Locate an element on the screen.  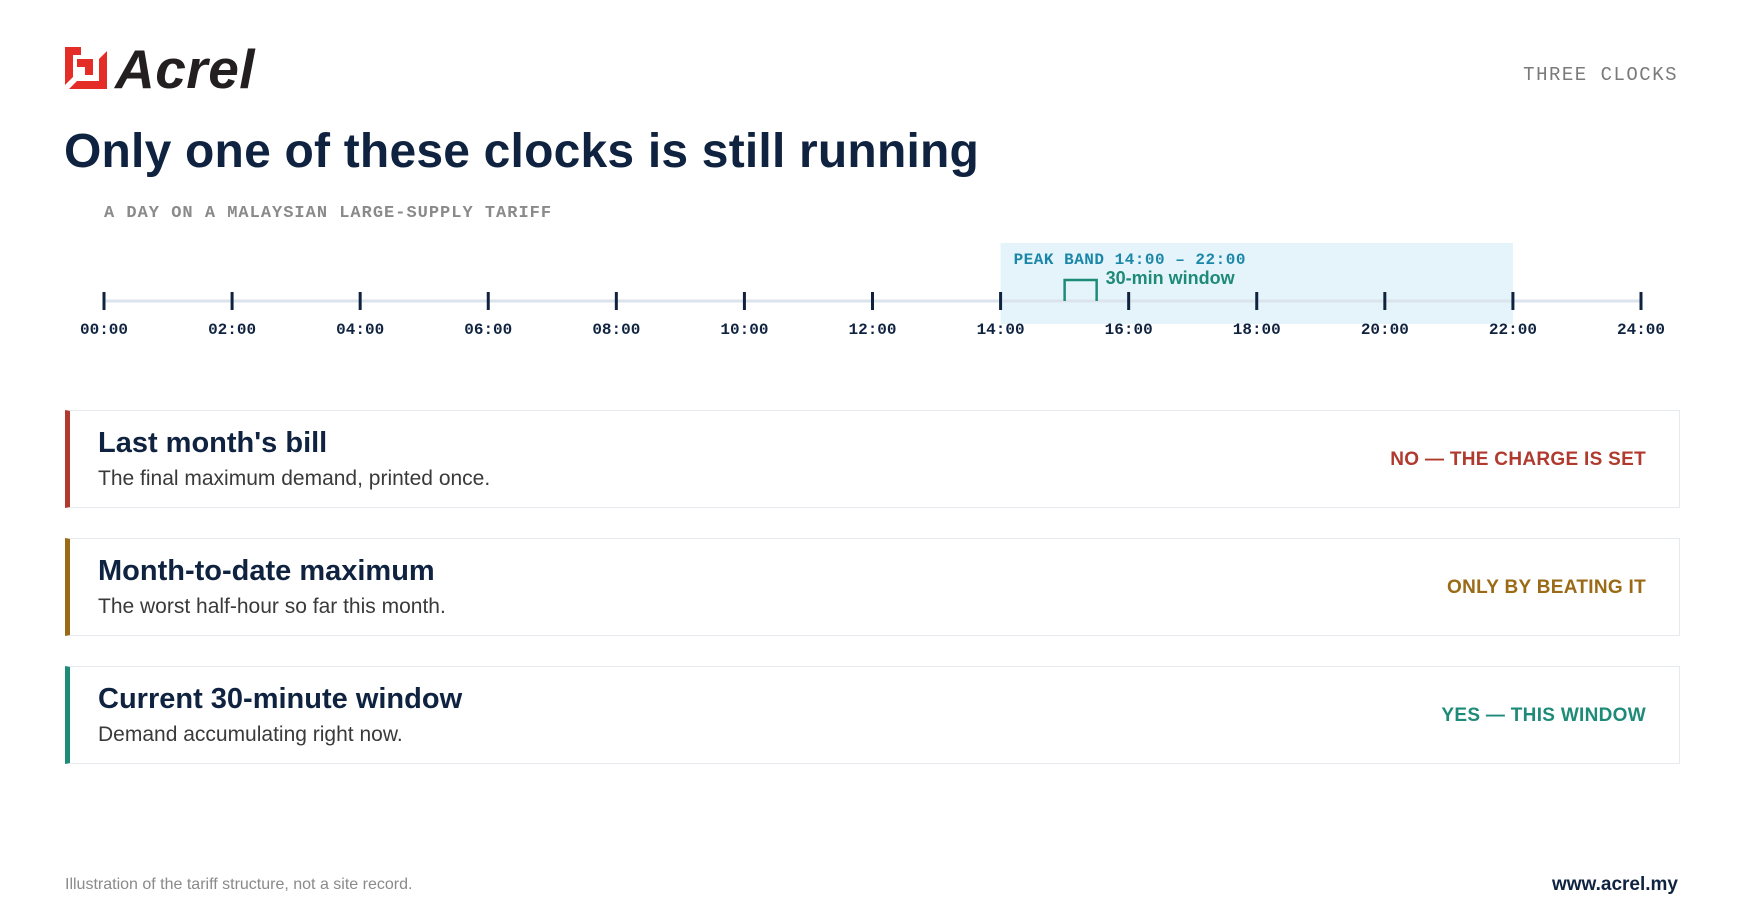
timeline-tick-label: 22:00 is located at coordinates (1513, 330).